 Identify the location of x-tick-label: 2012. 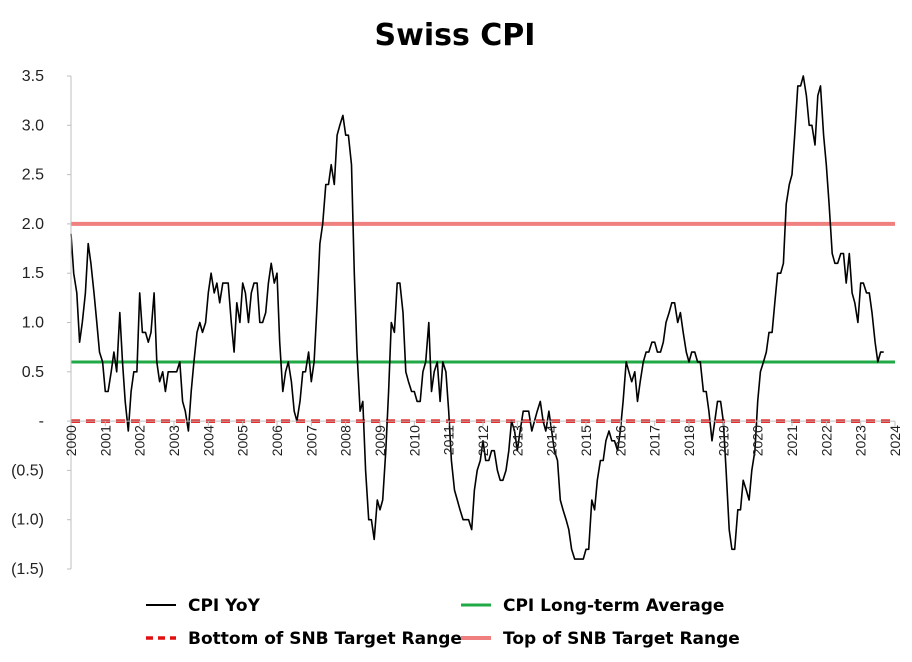
(483, 440).